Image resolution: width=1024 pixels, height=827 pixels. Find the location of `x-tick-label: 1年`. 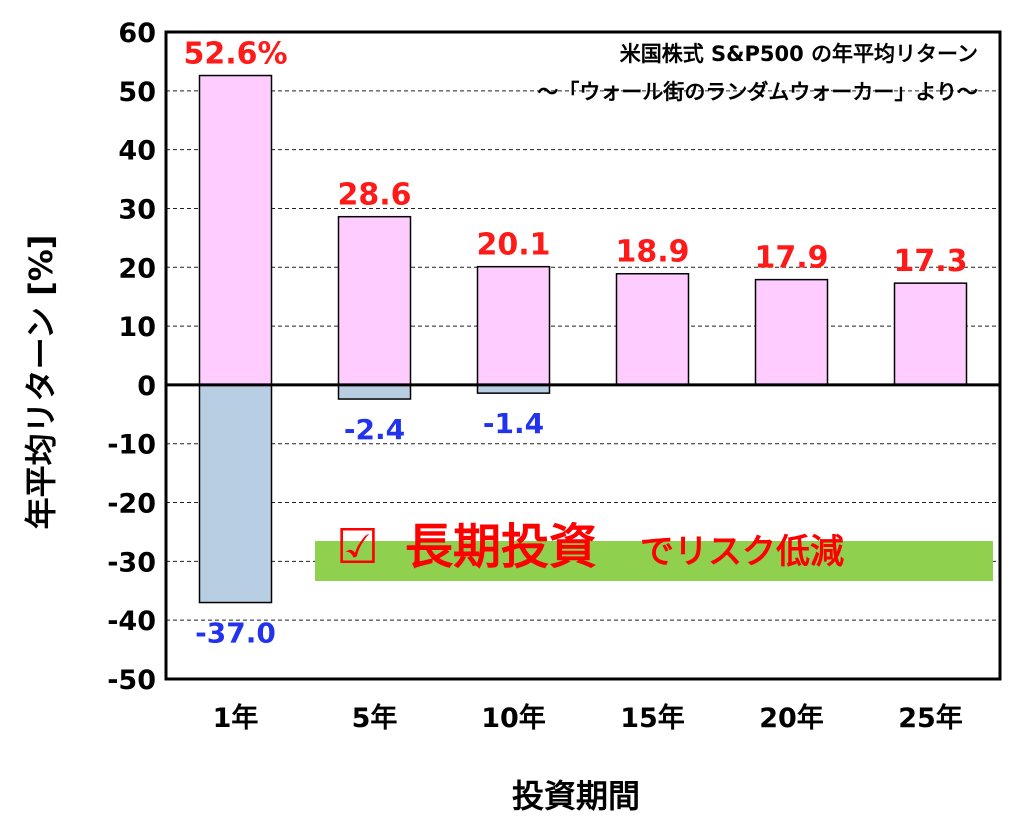

x-tick-label: 1年 is located at coordinates (236, 718).